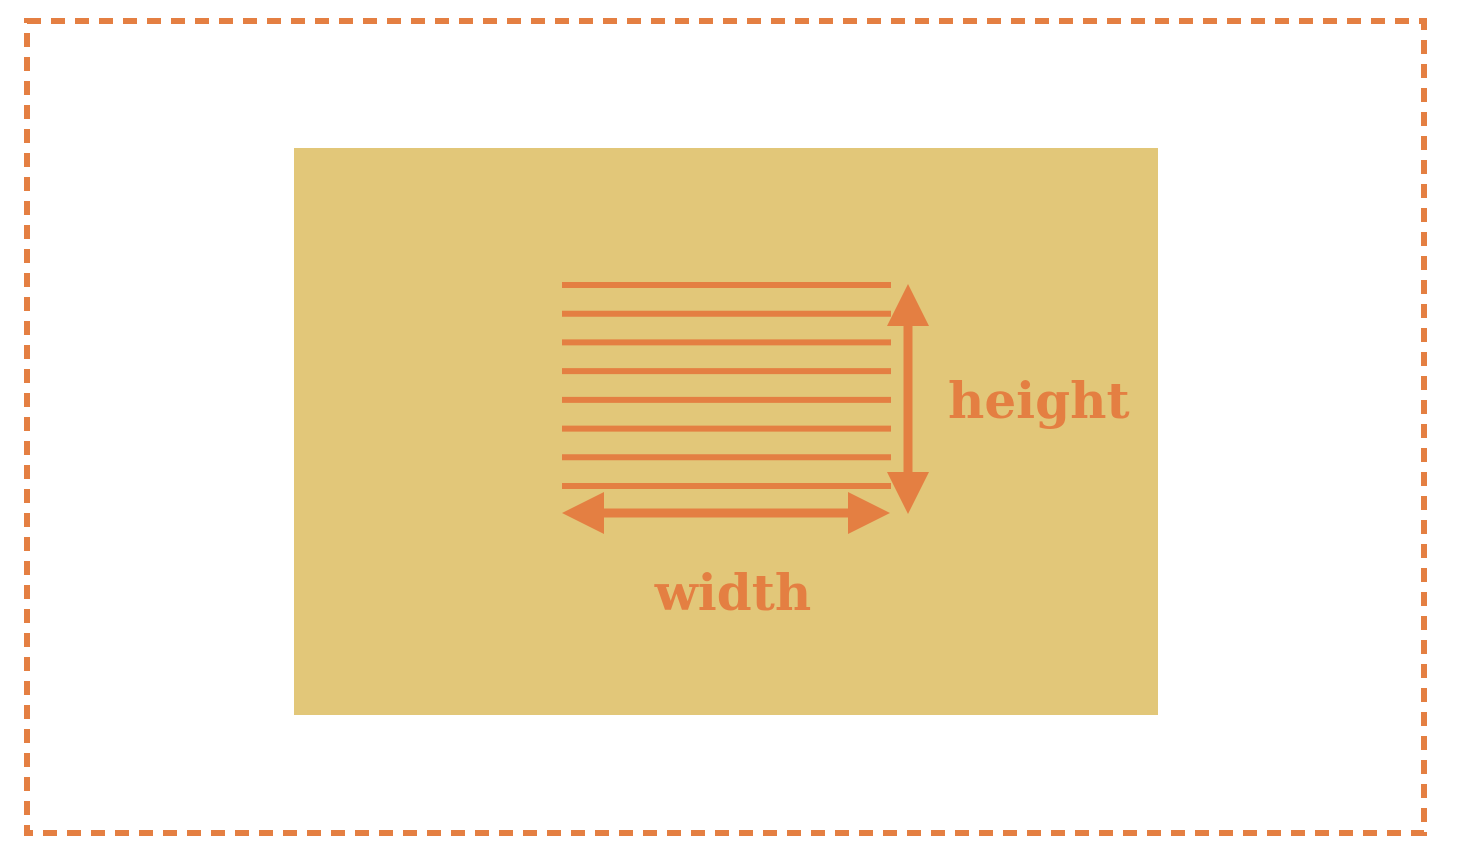  Describe the element at coordinates (869, 513) in the screenshot. I see `width-arrow-head-right` at that location.